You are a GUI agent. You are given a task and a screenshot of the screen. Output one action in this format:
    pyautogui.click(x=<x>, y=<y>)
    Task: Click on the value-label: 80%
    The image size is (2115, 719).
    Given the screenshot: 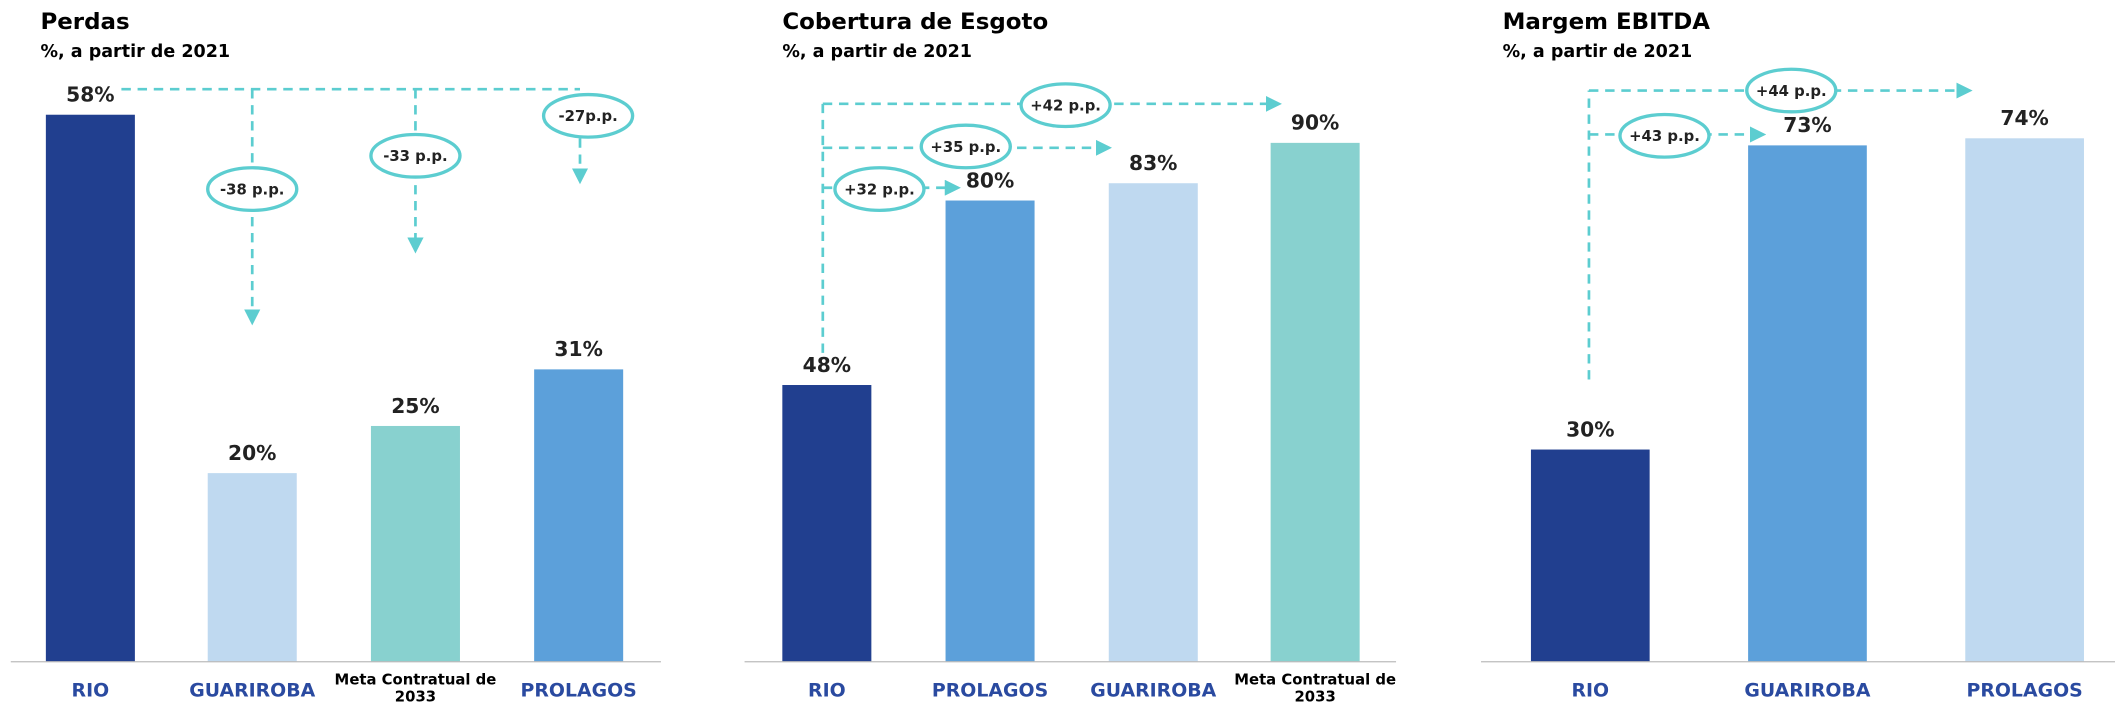 What is the action you would take?
    pyautogui.click(x=990, y=180)
    